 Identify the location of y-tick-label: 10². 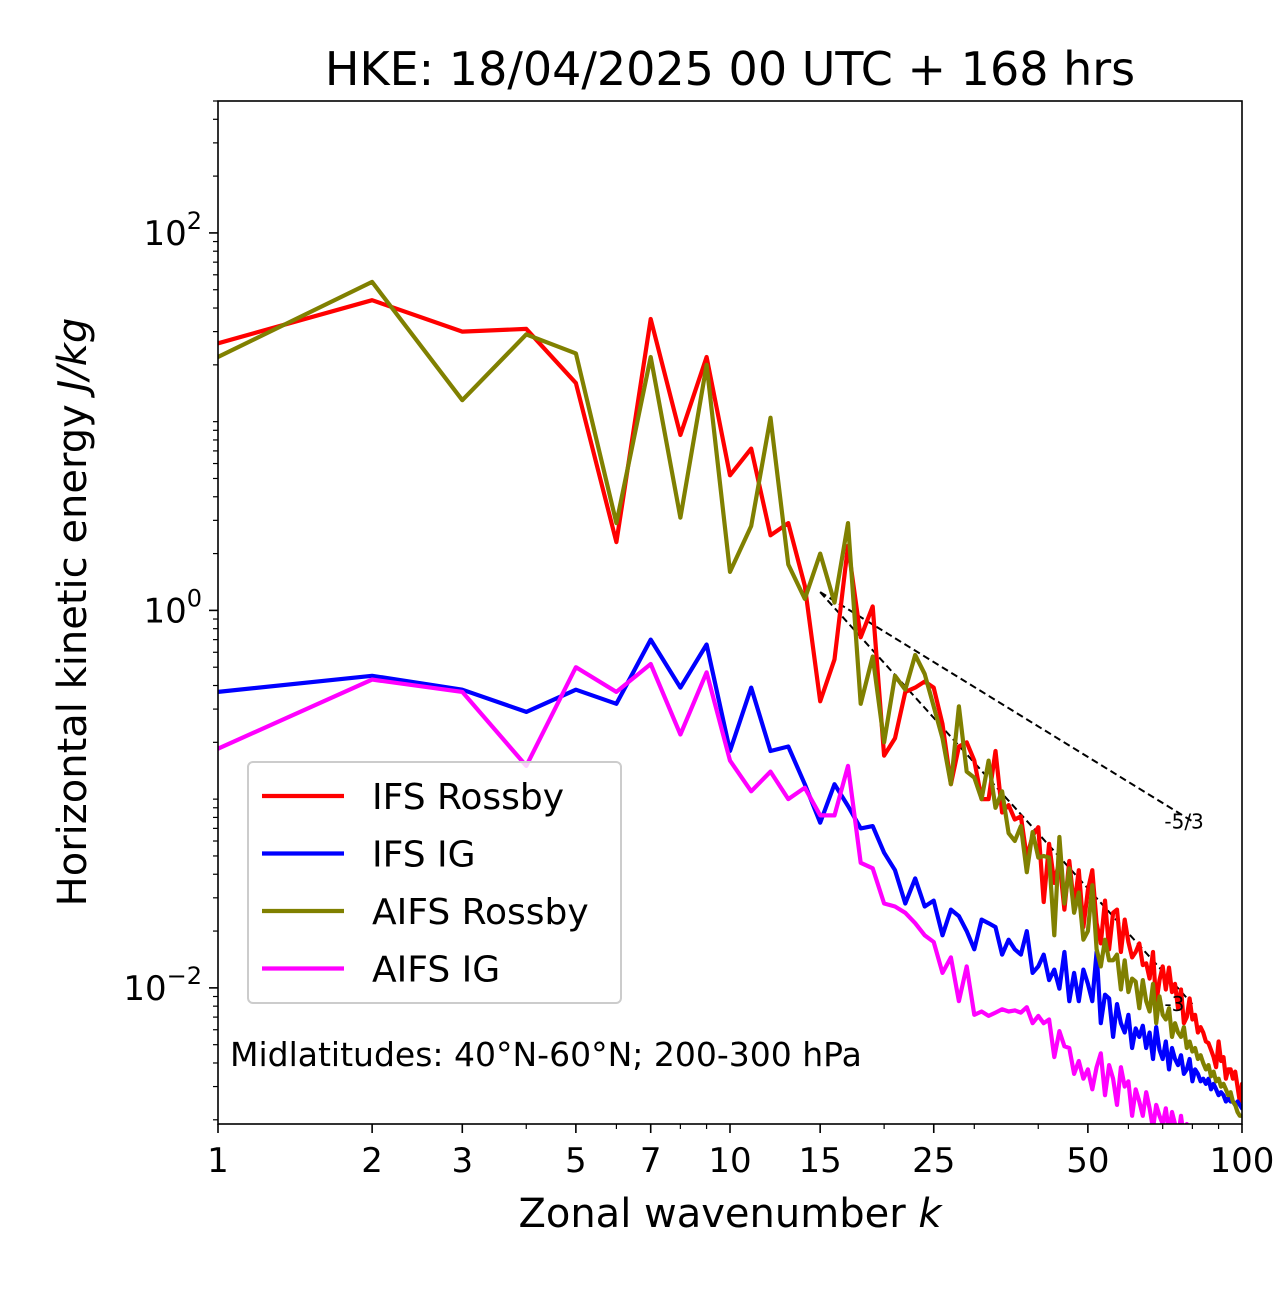
(172, 230).